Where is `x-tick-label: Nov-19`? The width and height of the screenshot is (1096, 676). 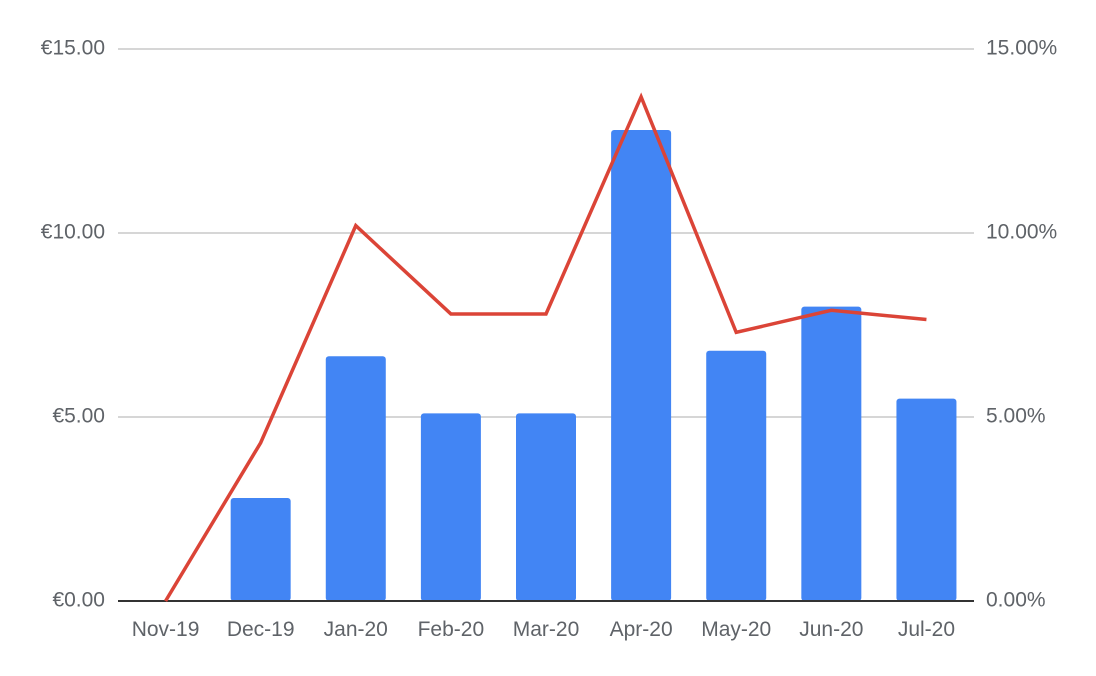
x-tick-label: Nov-19 is located at coordinates (166, 629).